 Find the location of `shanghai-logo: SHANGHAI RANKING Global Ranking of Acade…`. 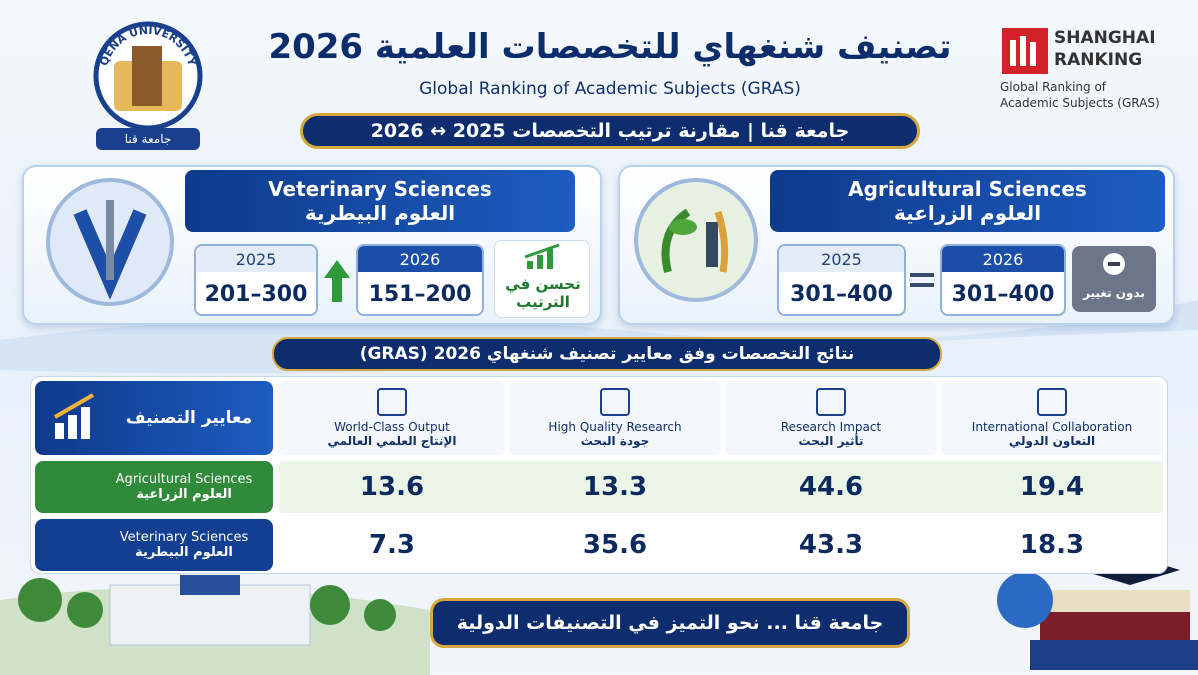

shanghai-logo: SHANGHAI RANKING Global Ranking of Acade… is located at coordinates (1095, 81).